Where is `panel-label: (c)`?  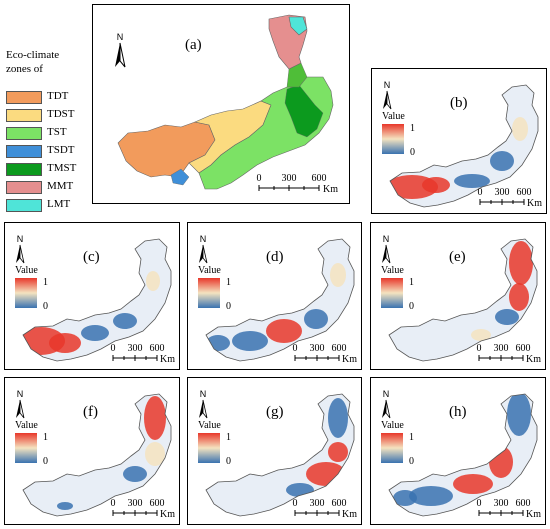
panel-label: (c) is located at coordinates (91, 257).